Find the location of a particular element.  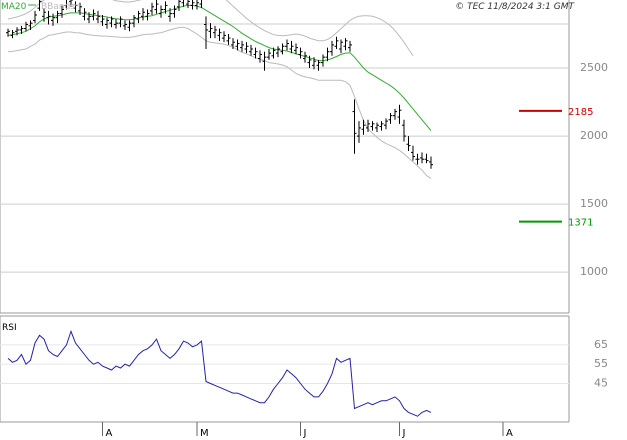

level-label: 1371 is located at coordinates (580, 223).